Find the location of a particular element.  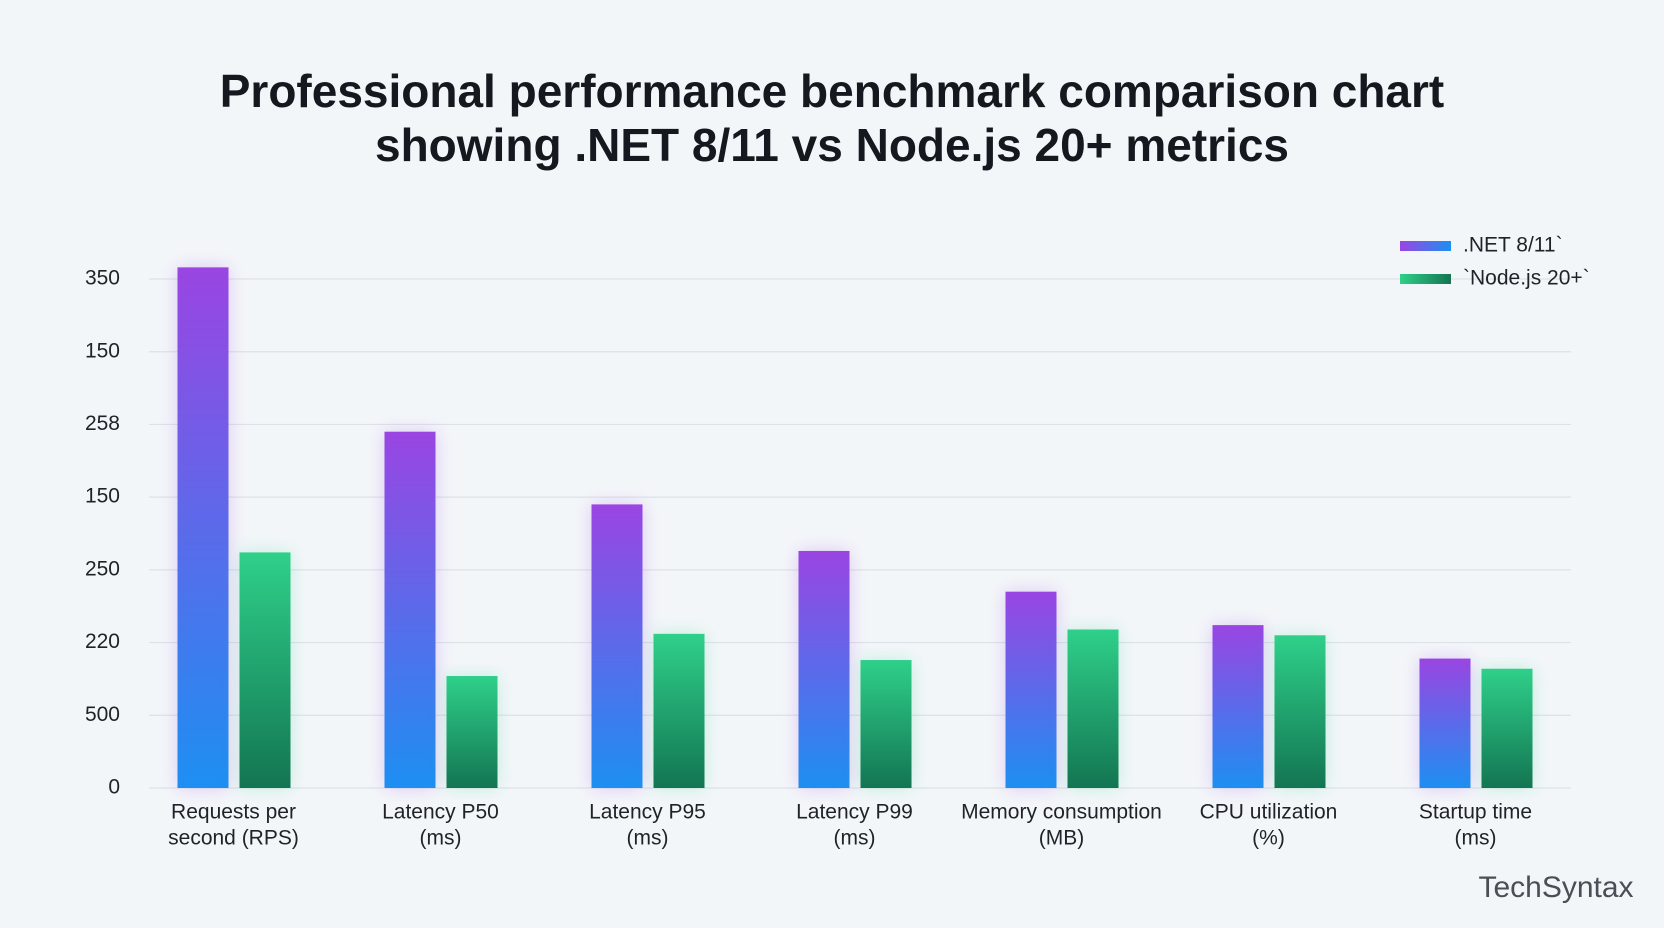

x-tick-label: Latency P50 is located at coordinates (440, 812).